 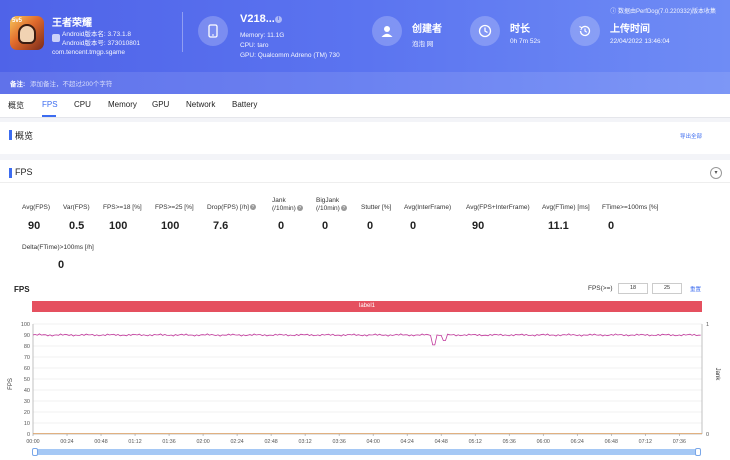 What do you see at coordinates (667, 288) in the screenshot?
I see `fps-filter-input-2: 25` at bounding box center [667, 288].